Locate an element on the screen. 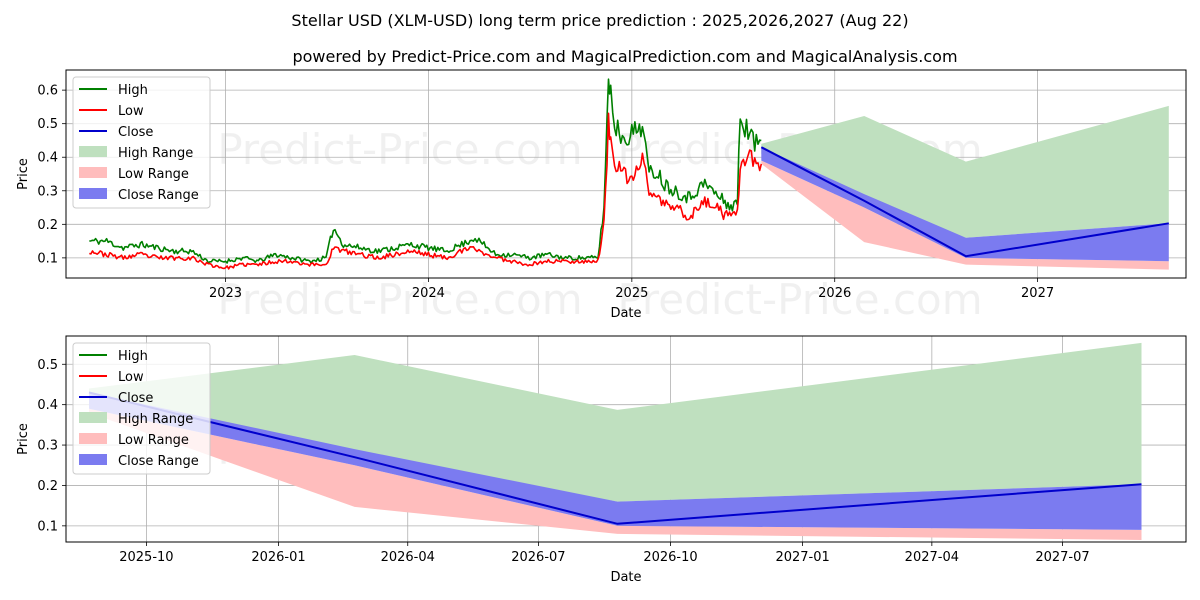  x-tick-label: 2027-04 is located at coordinates (932, 557).